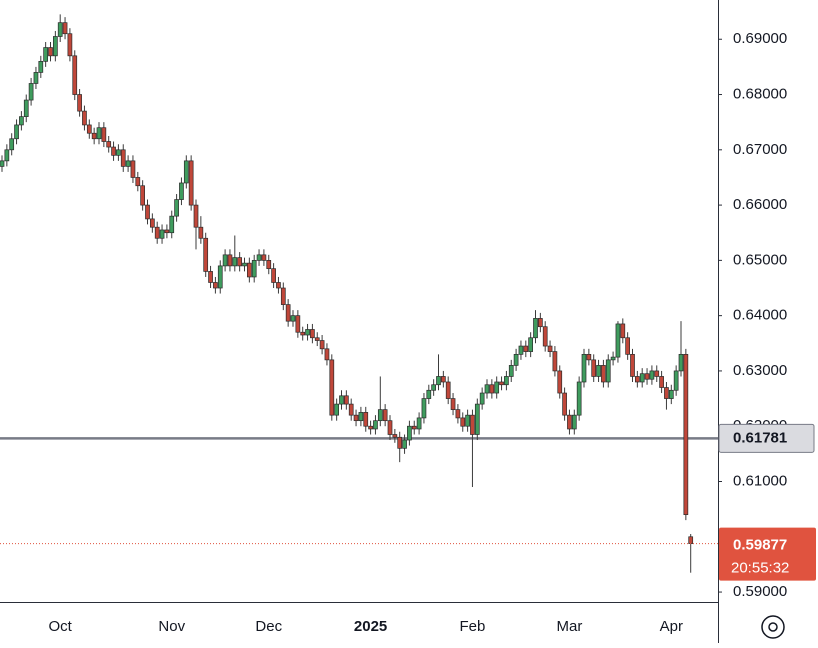 The width and height of the screenshot is (818, 648). Describe the element at coordinates (171, 626) in the screenshot. I see `x-tick-label: Nov` at that location.